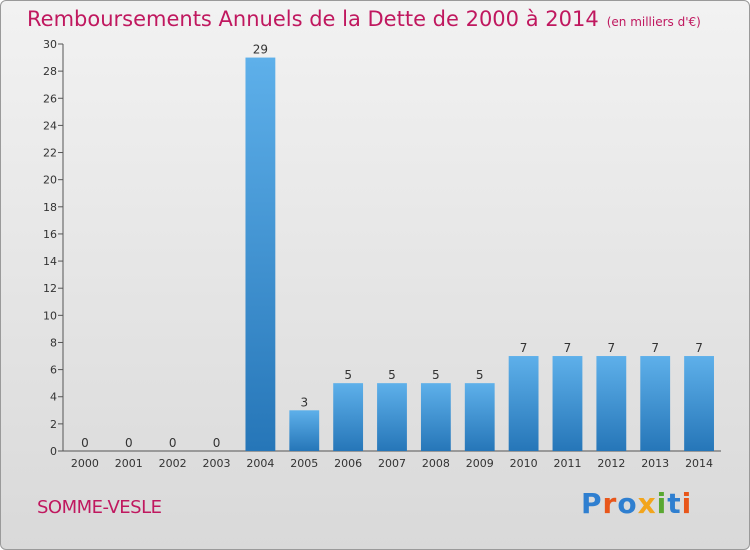 The height and width of the screenshot is (550, 750). Describe the element at coordinates (53, 451) in the screenshot. I see `y-tick-label: 0` at that location.